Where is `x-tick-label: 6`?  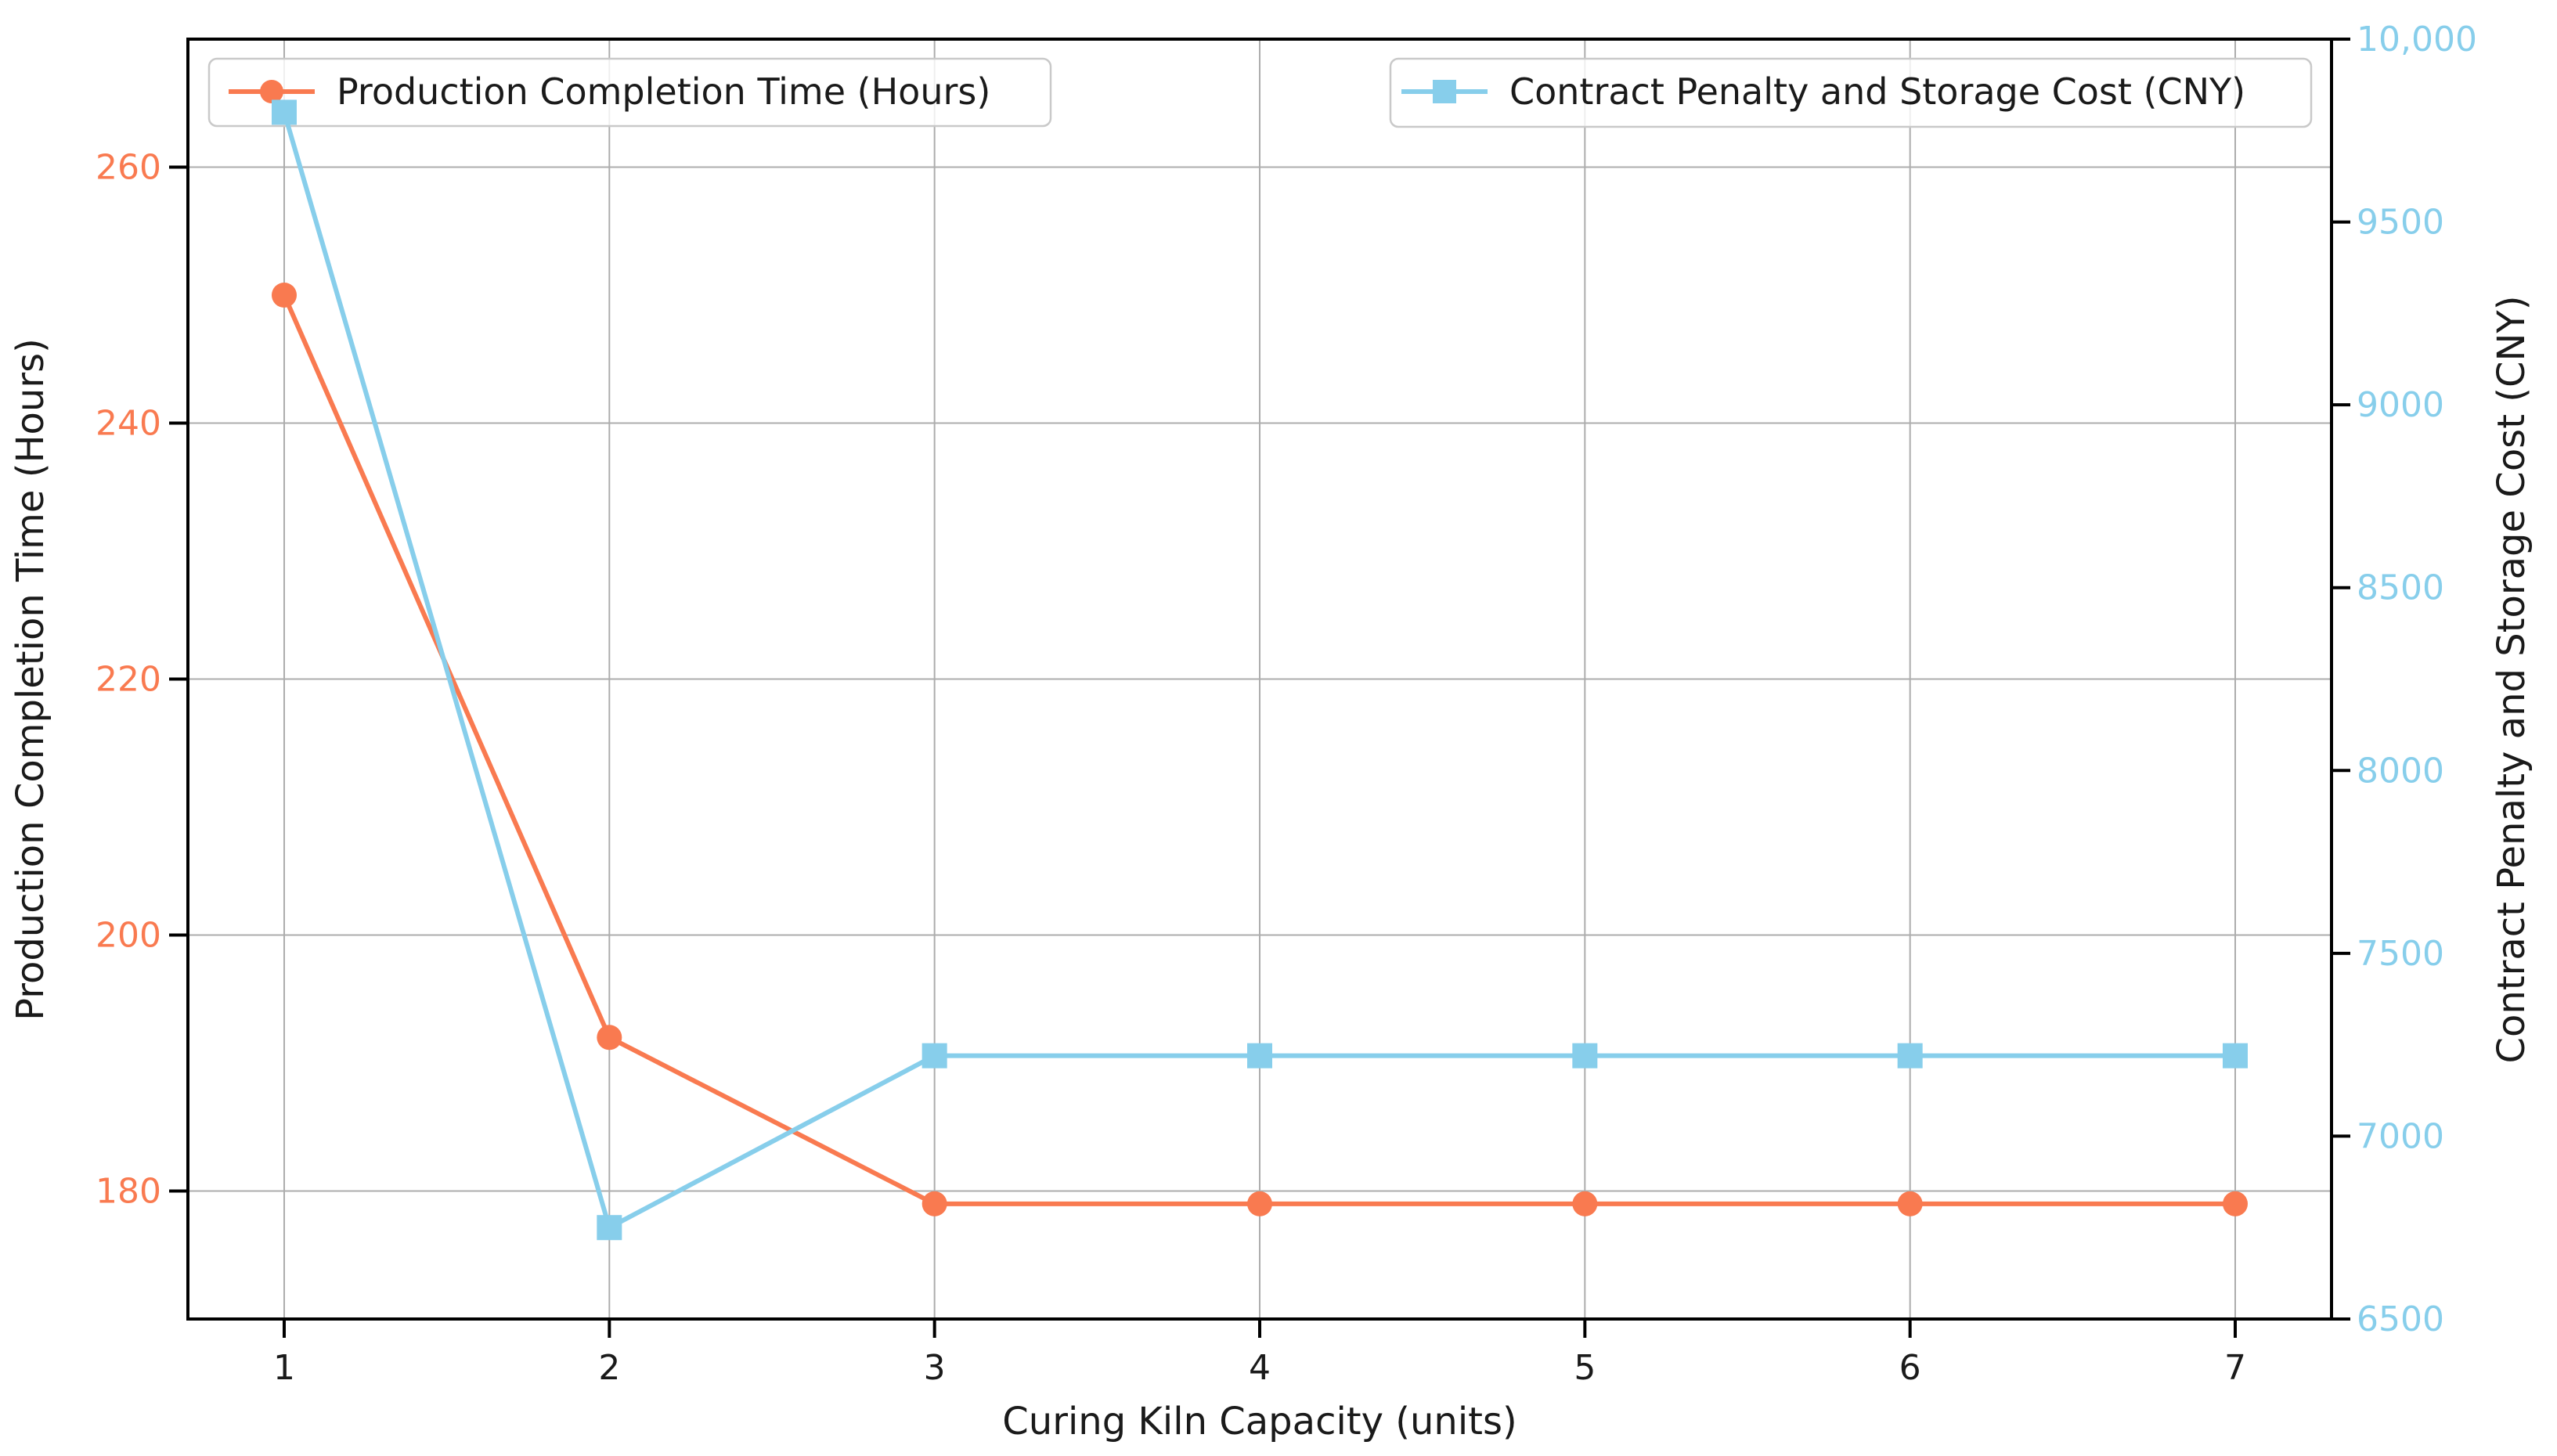
x-tick-label: 6 is located at coordinates (1910, 1368).